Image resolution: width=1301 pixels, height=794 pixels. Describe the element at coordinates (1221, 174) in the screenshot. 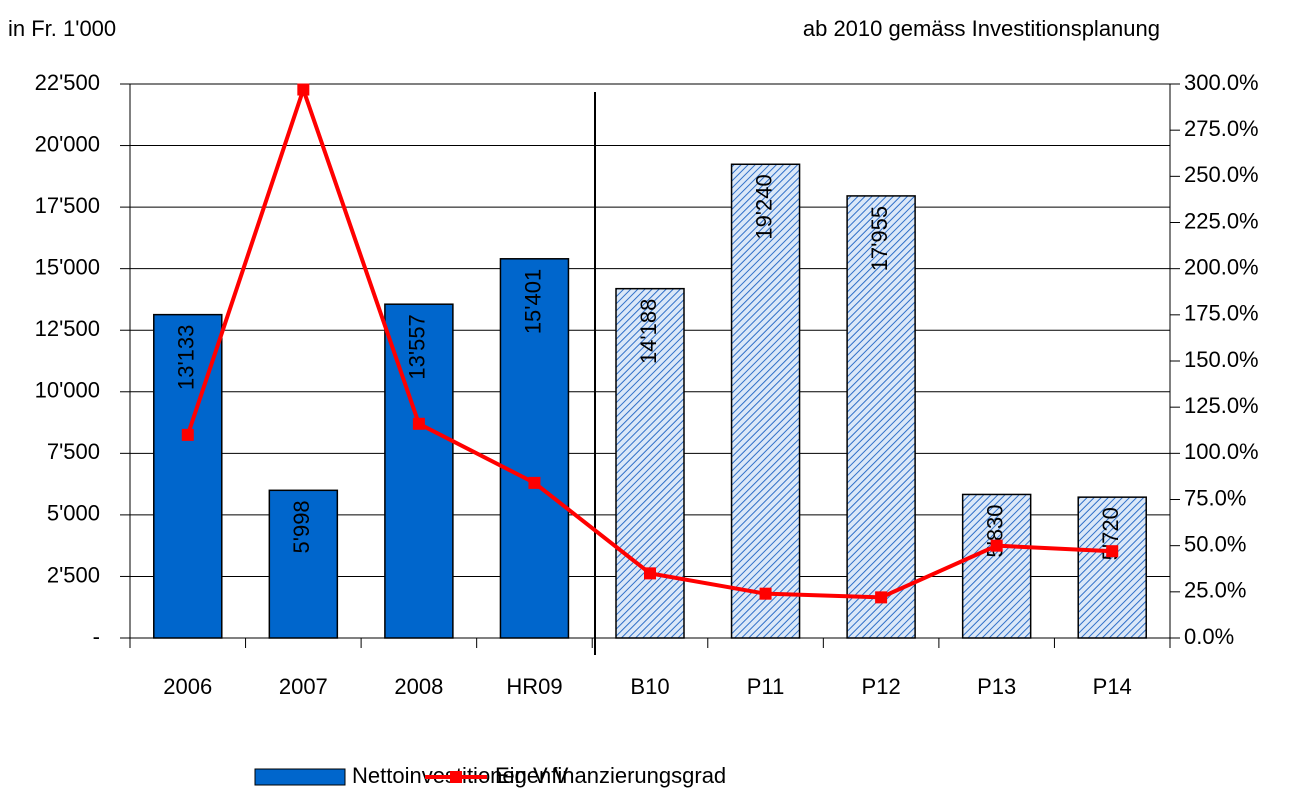

I see `y2-tick-label: 250.0%` at that location.